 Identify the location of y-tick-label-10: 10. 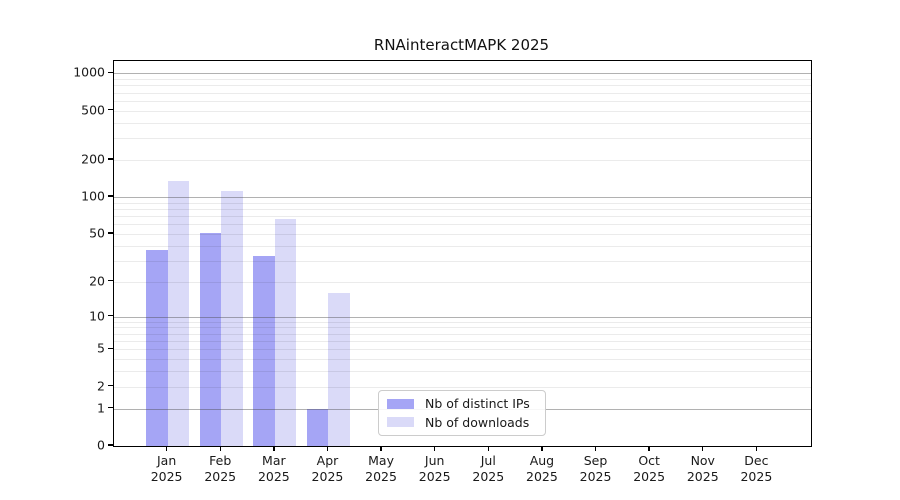
(97, 316).